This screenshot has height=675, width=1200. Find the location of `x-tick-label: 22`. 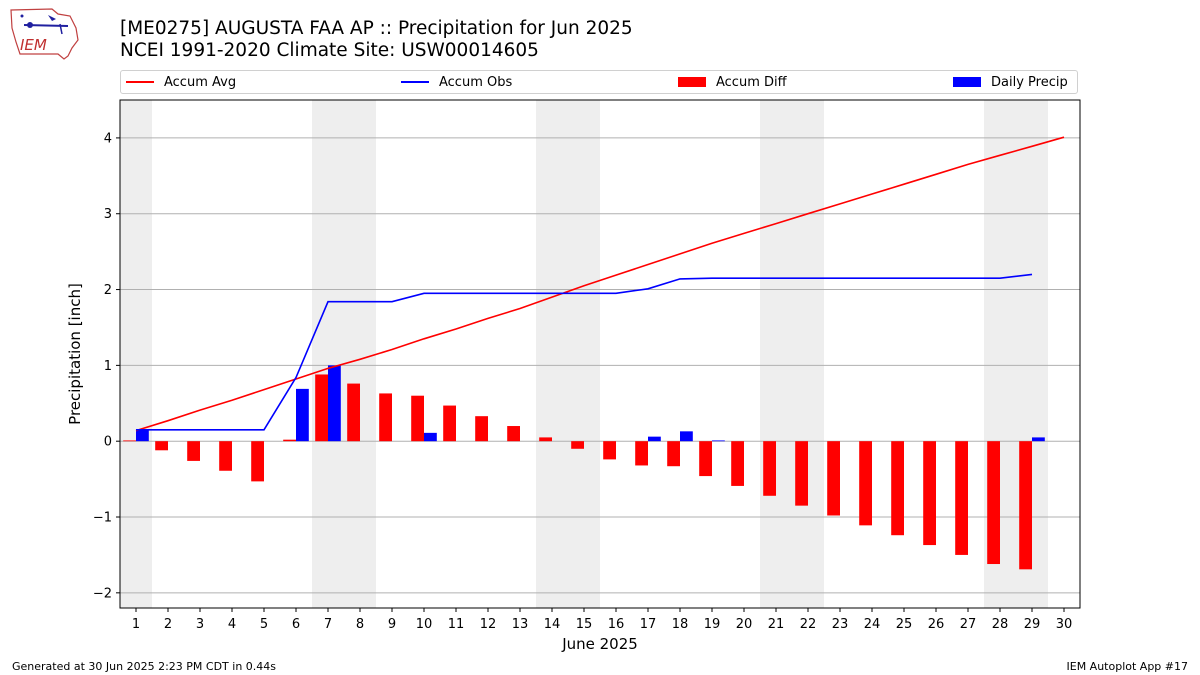

x-tick-label: 22 is located at coordinates (808, 624).